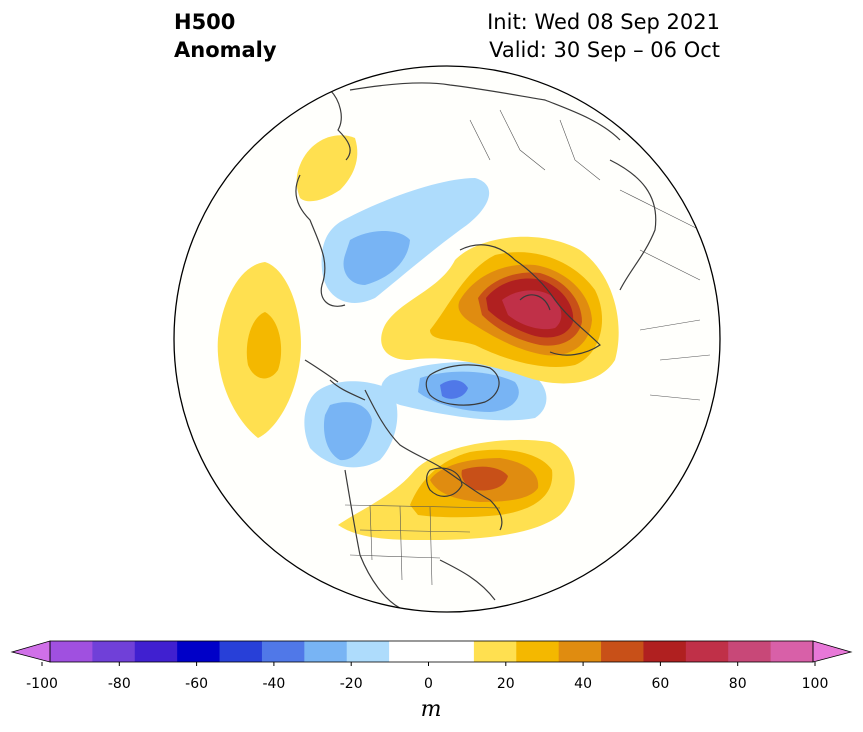 This screenshot has height=732, width=863. I want to click on colorbar-swatches, so click(432, 651).